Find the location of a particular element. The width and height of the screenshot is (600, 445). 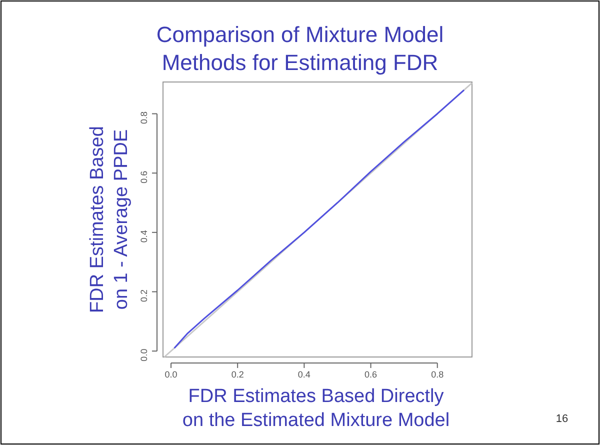

x-axis-title: FDR Estimates Based Directly on the Estimated Mixture Model is located at coordinates (316, 408).